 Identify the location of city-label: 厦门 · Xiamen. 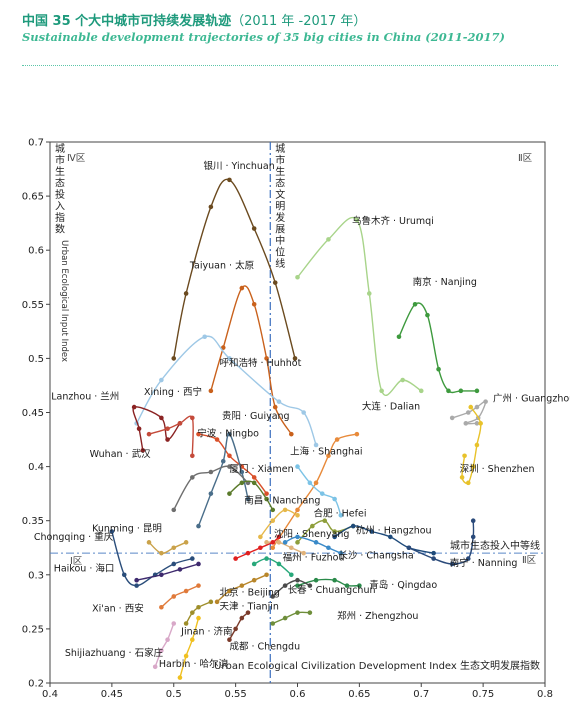
(261, 469).